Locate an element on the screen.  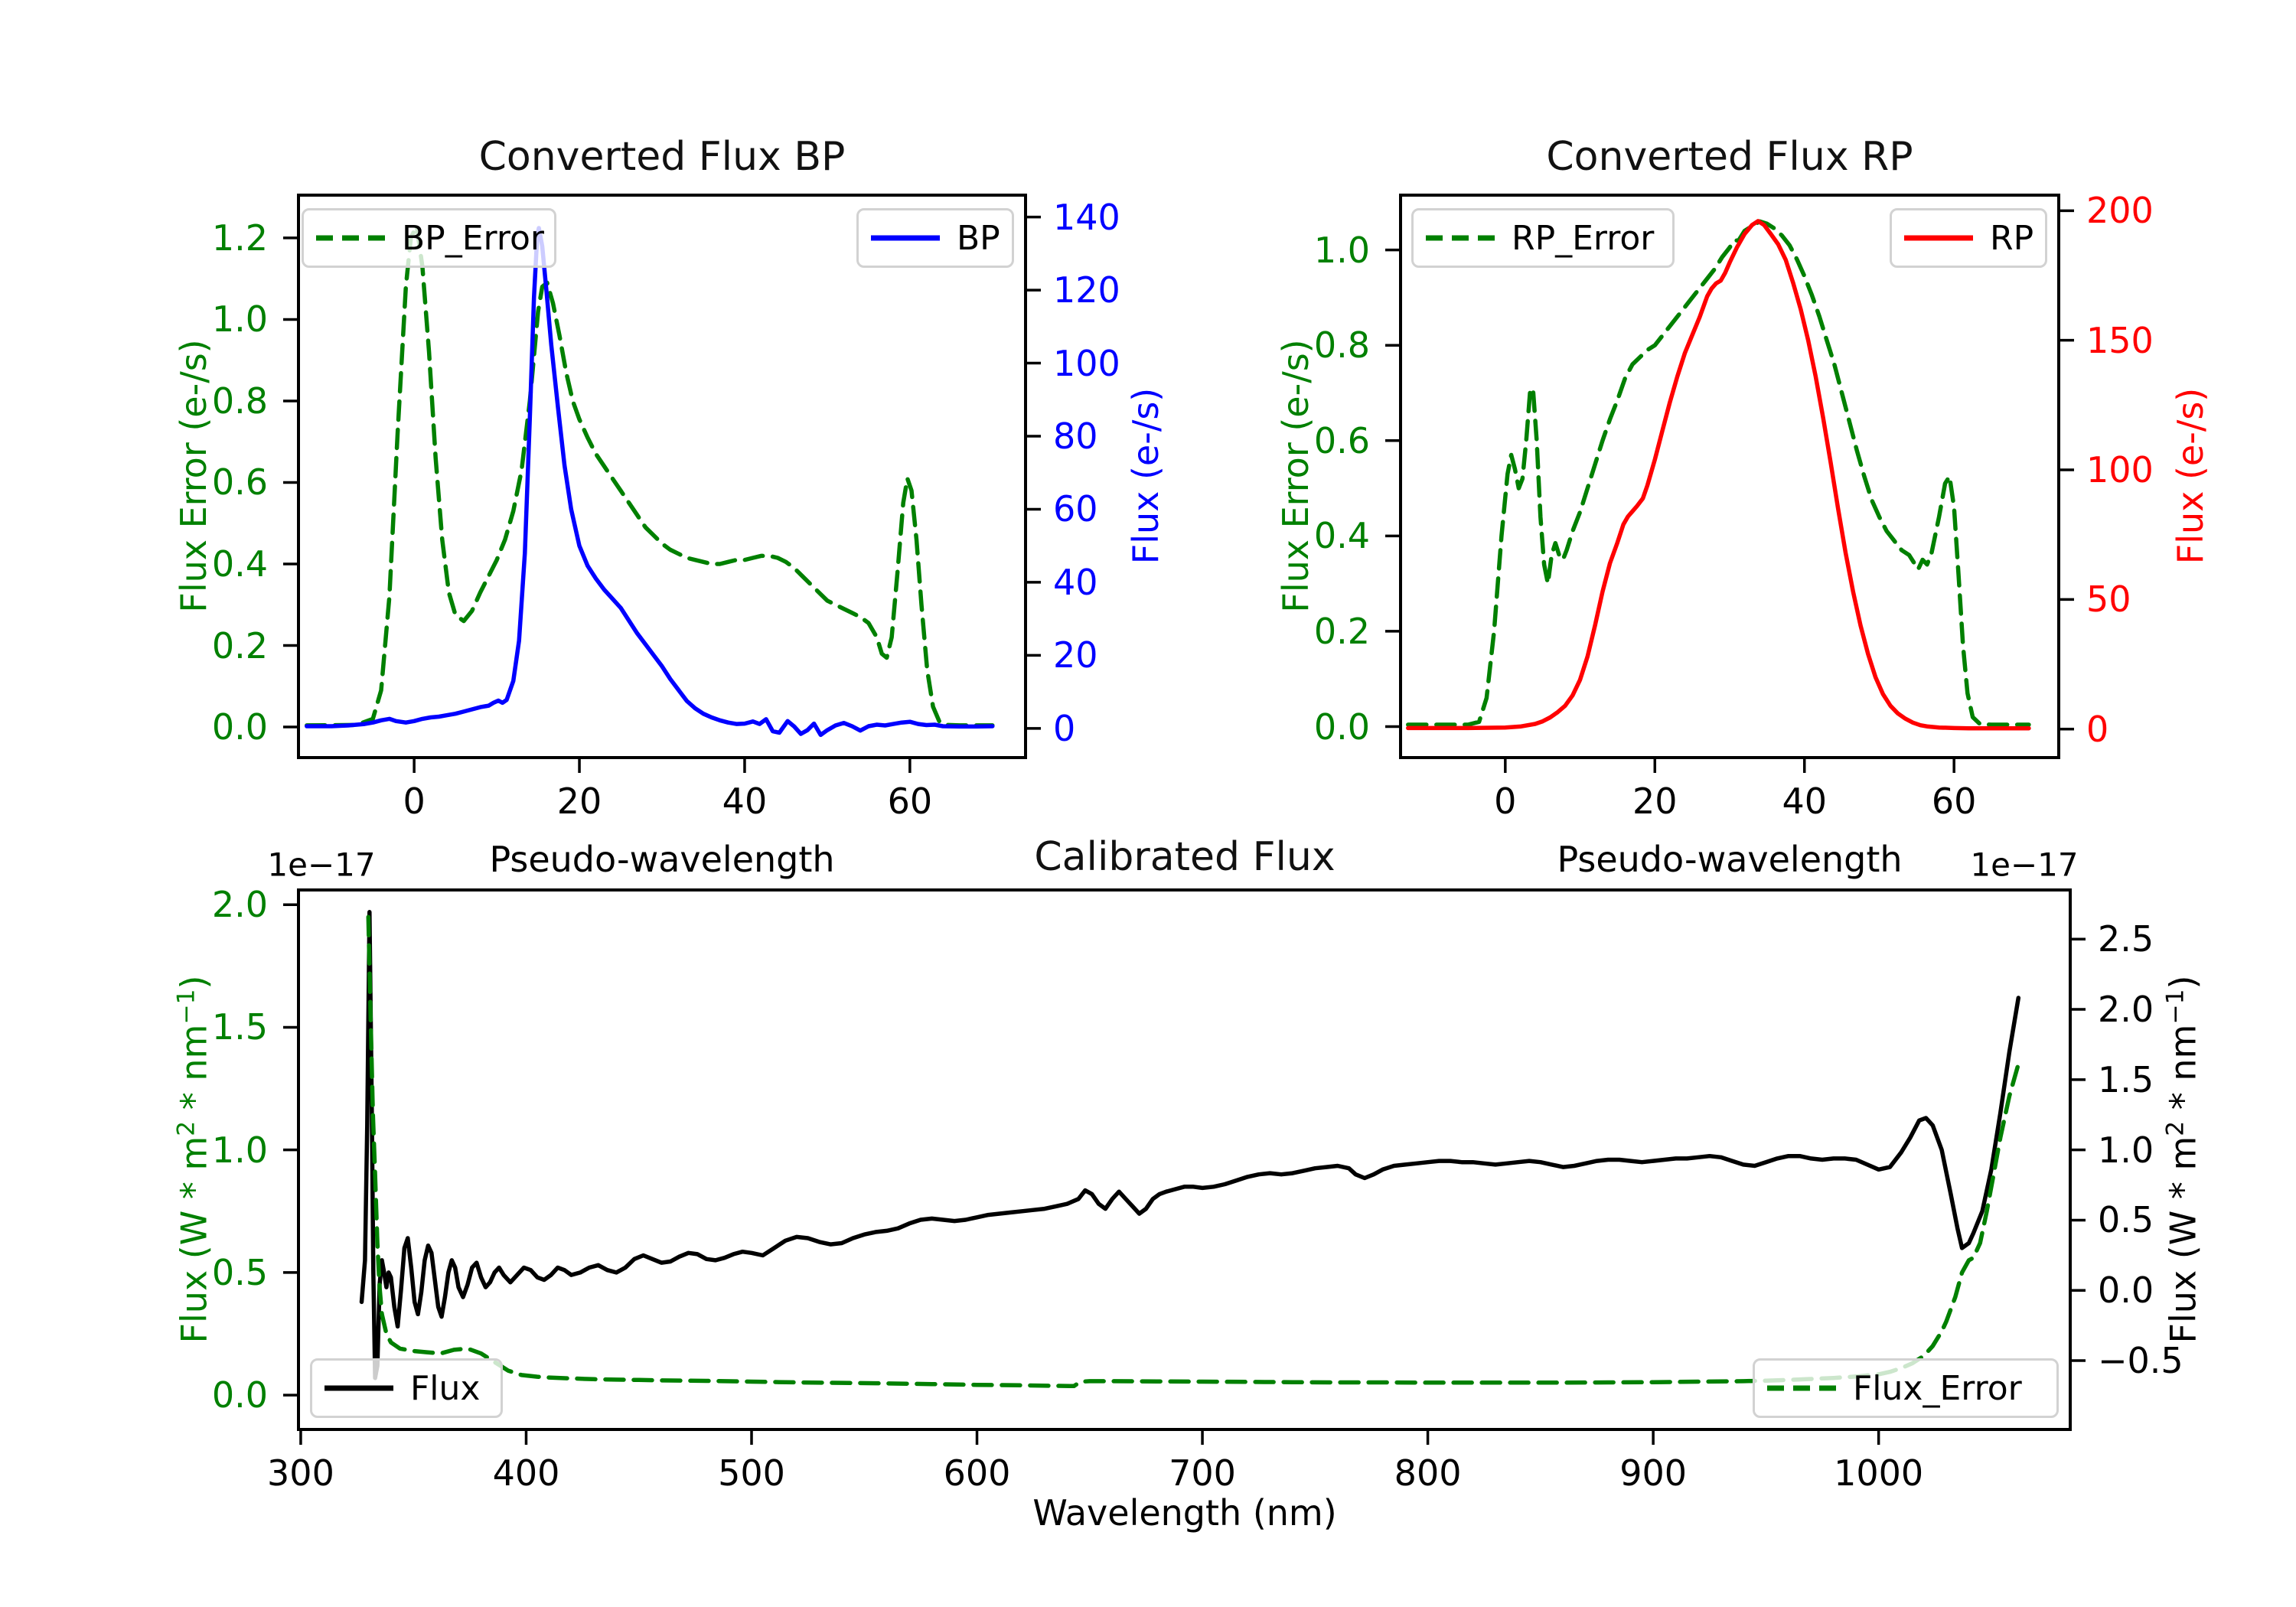
tick-label: 1000 is located at coordinates (1879, 1473).